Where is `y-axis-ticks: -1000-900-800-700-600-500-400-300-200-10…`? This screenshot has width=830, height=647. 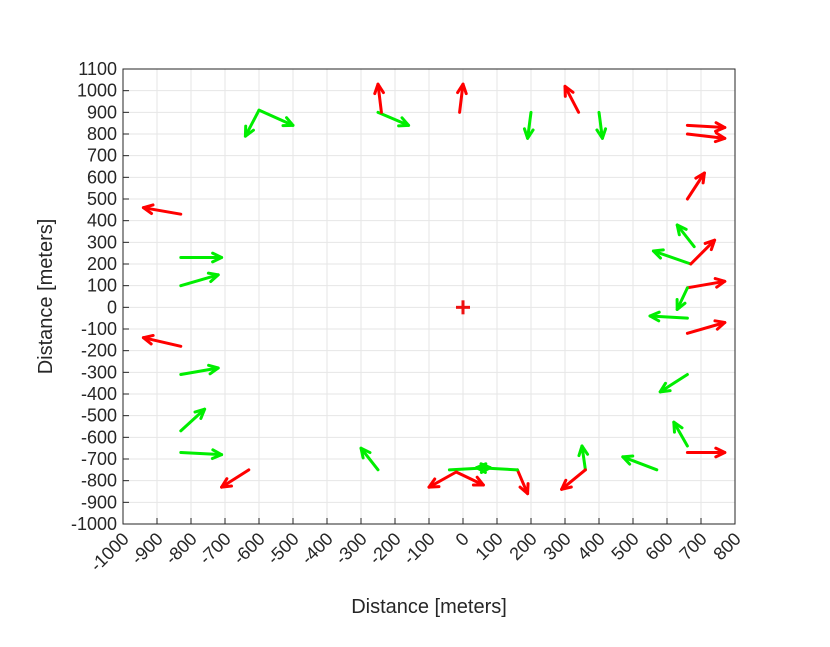
y-axis-ticks: -1000-900-800-700-600-500-400-300-200-10… is located at coordinates (100, 296).